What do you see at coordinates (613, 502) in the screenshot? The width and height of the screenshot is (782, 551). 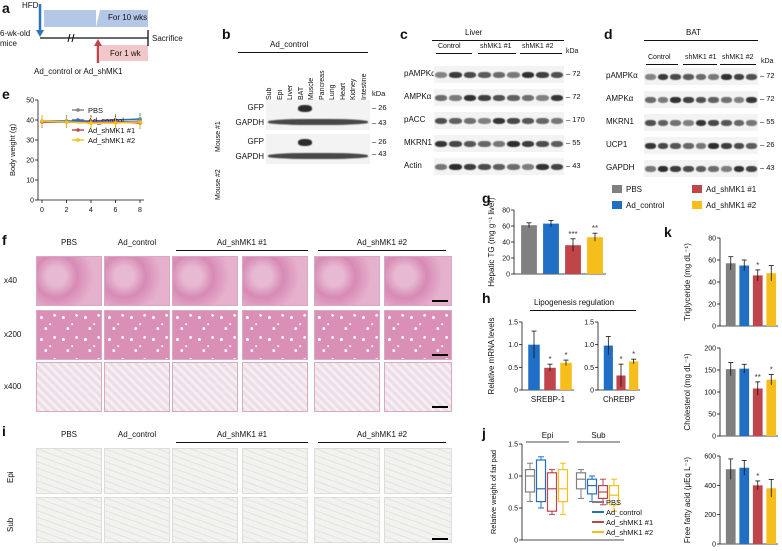 I see `legend-label-0: PBS` at bounding box center [613, 502].